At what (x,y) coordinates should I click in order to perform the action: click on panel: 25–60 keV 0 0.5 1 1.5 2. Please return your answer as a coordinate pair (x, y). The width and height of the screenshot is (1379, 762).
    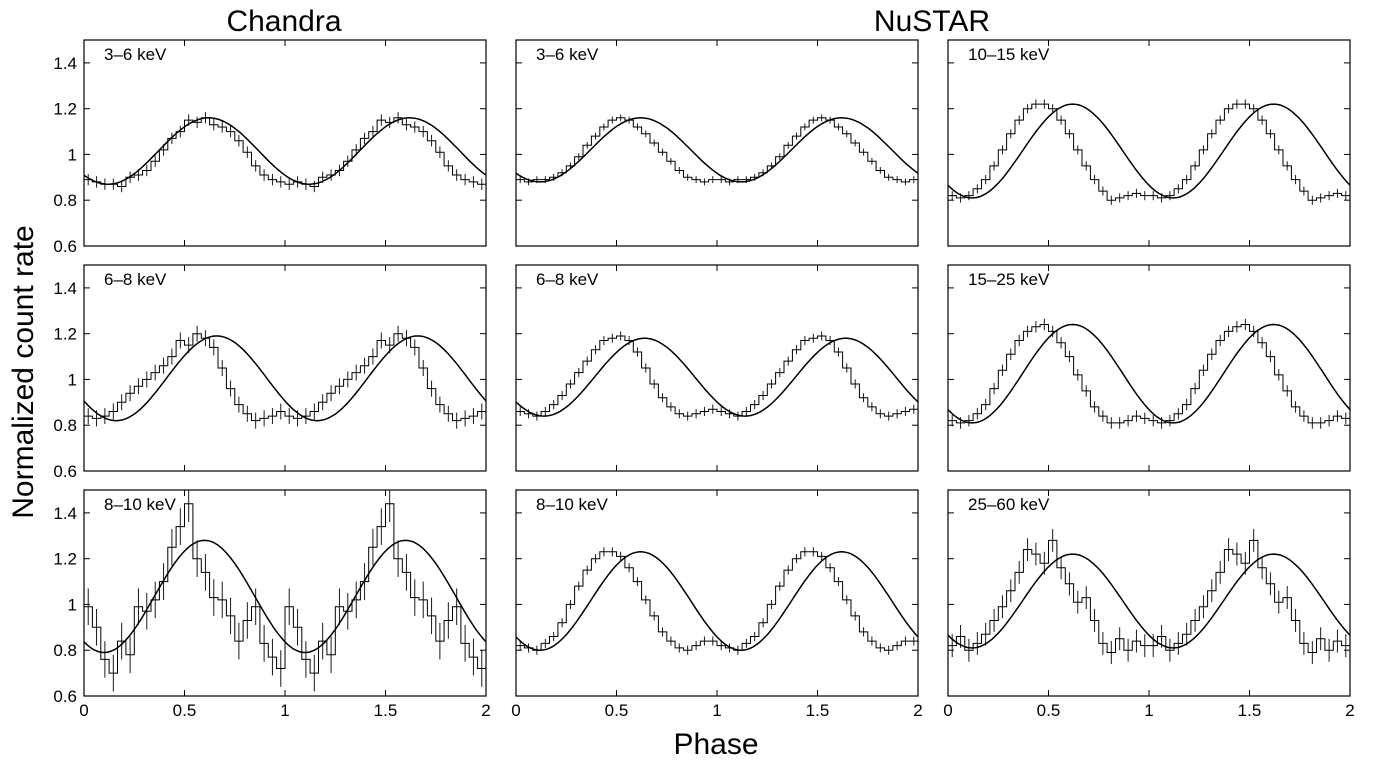
    Looking at the image, I should click on (1149, 604).